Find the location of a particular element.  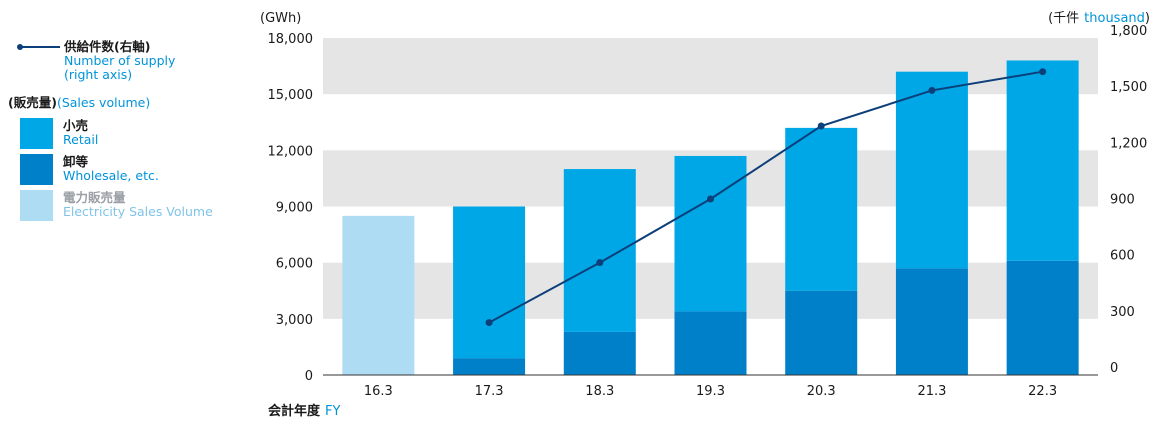

legend-wholesale-en: Wholesale, etc. is located at coordinates (111, 175).